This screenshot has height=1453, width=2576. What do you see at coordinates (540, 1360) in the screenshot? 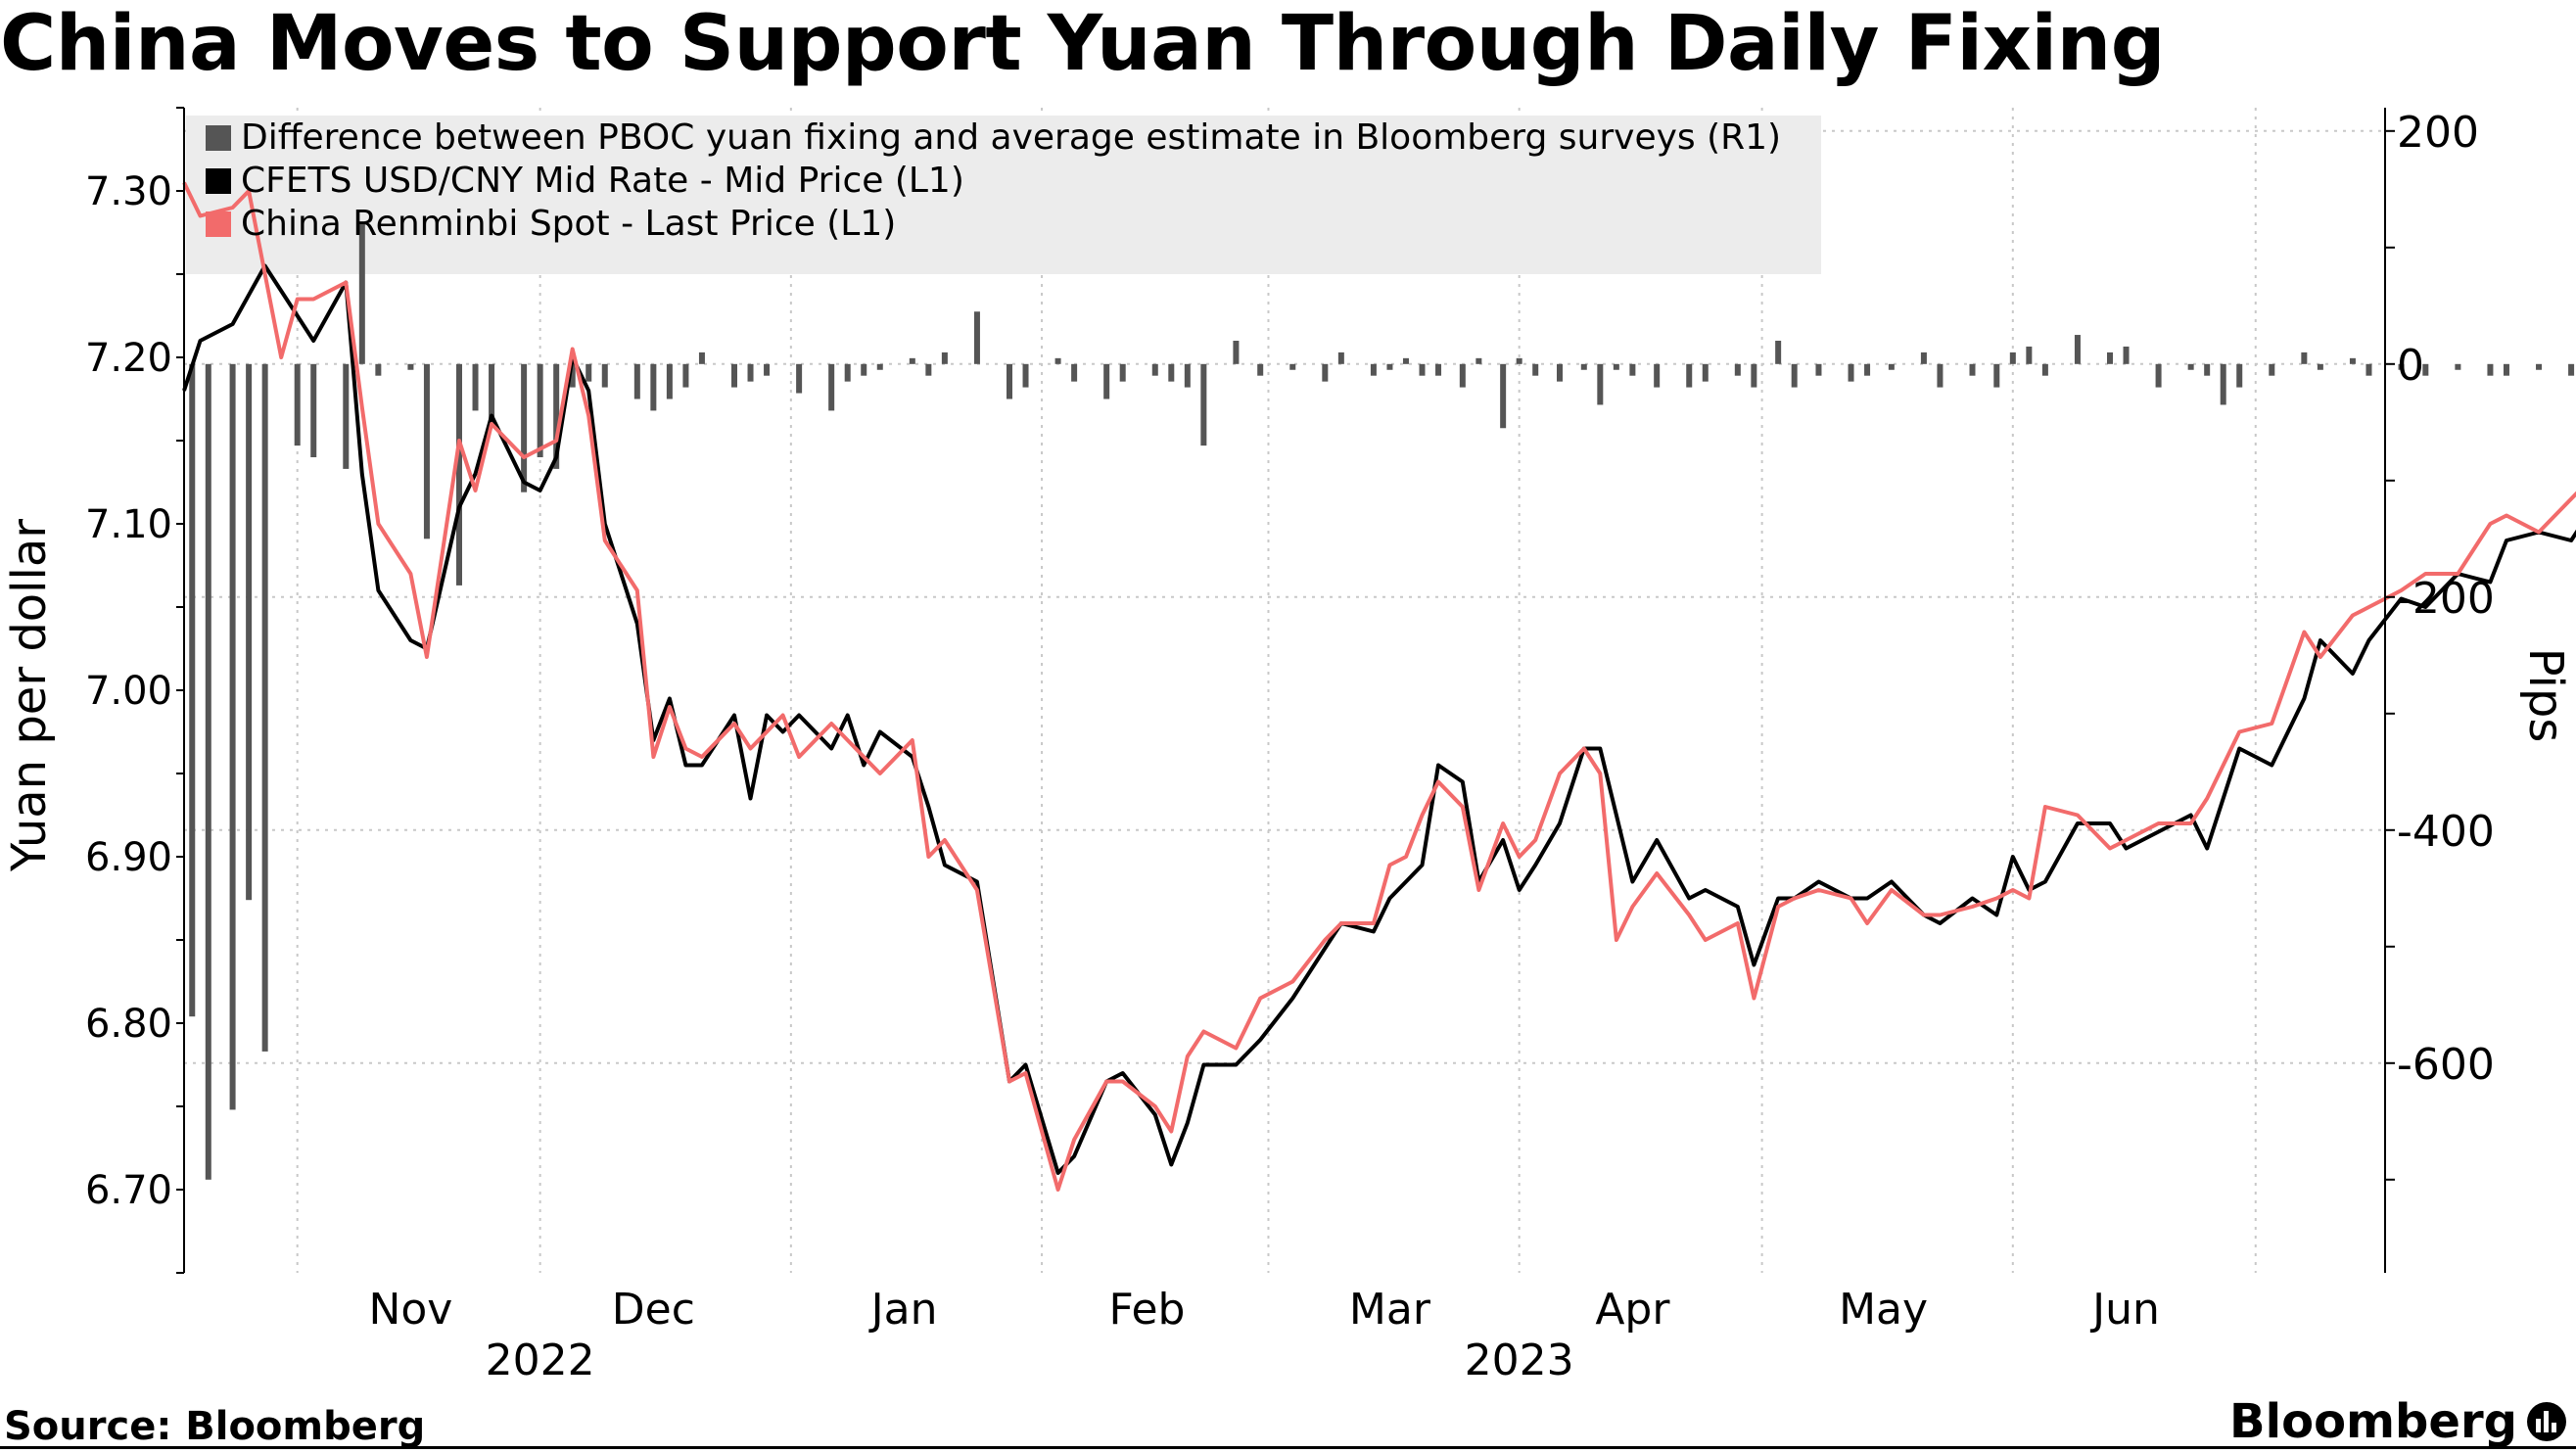
I see `x-axis-year-label: 2022` at bounding box center [540, 1360].